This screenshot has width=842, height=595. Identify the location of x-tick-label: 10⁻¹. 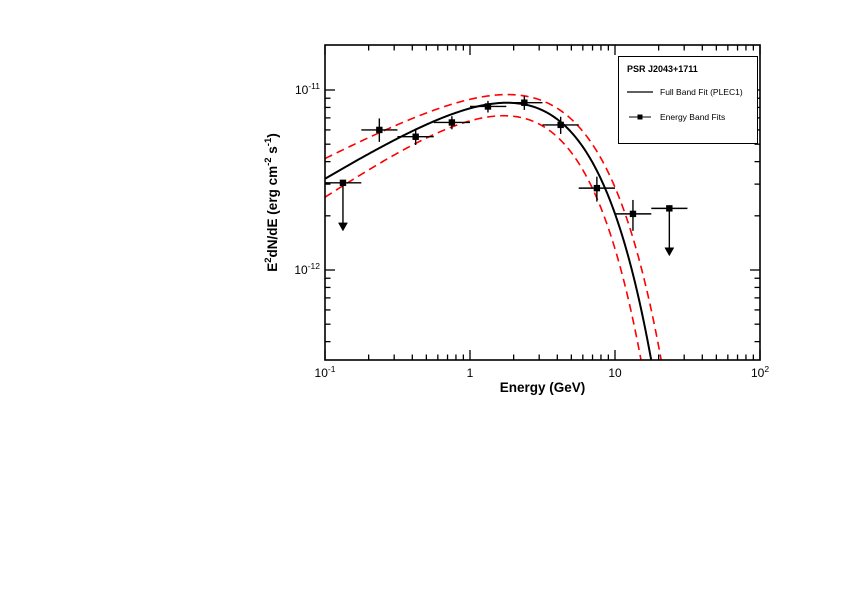
(325, 372).